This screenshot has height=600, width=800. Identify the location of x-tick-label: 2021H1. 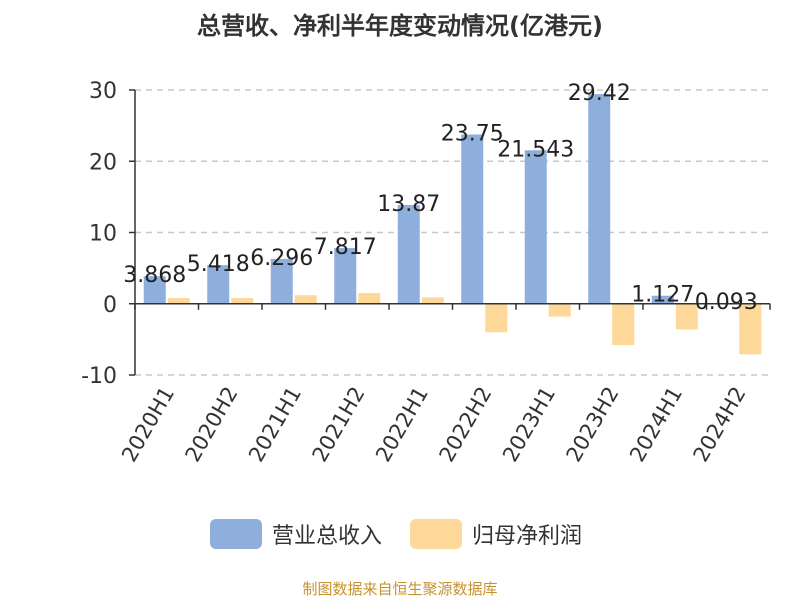
(275, 425).